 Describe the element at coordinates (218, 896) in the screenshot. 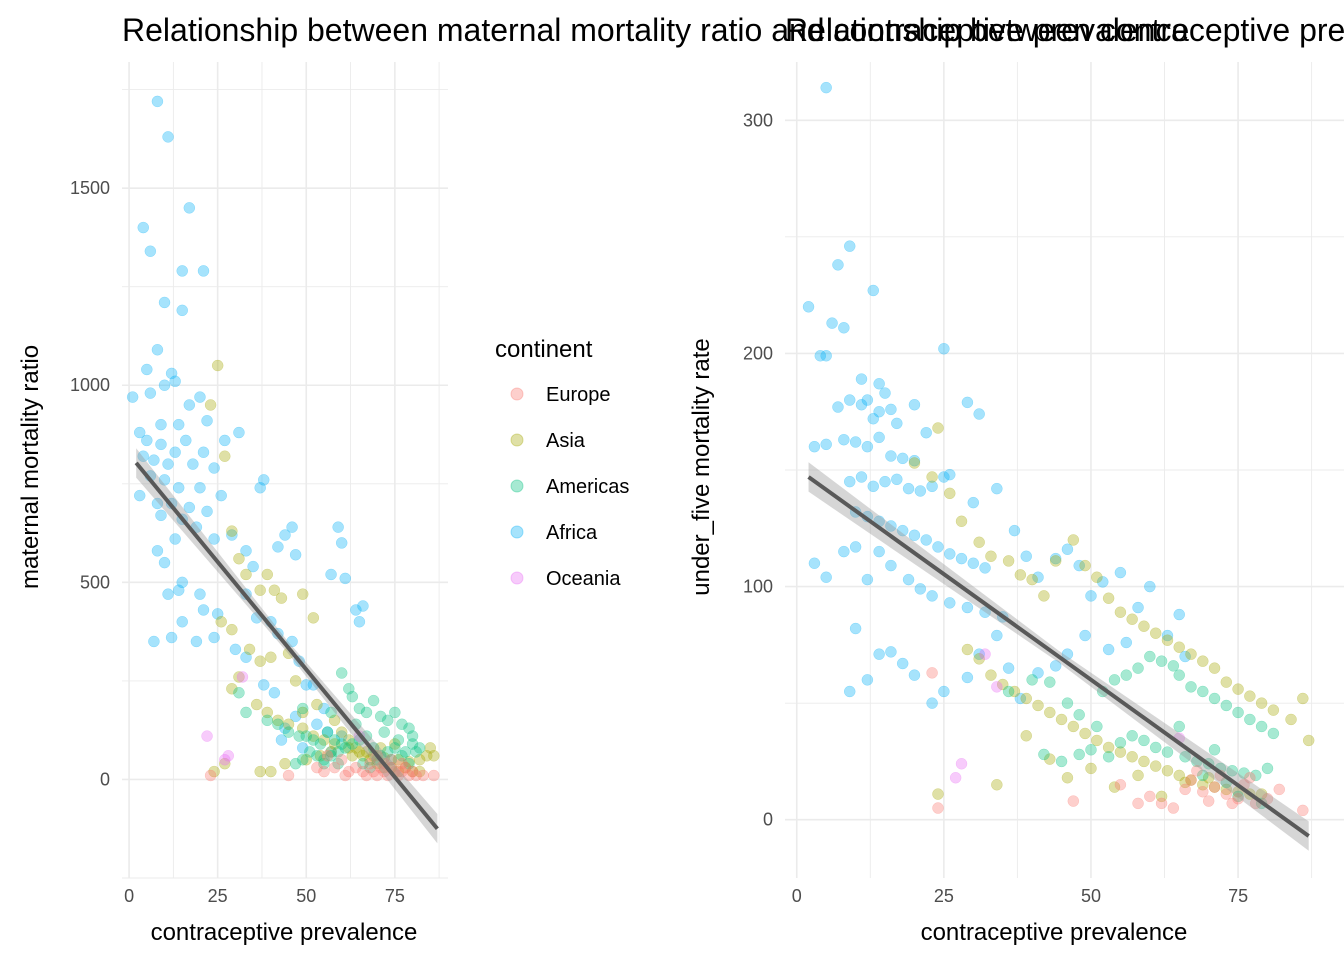

I see `x-tick-label: 25` at that location.